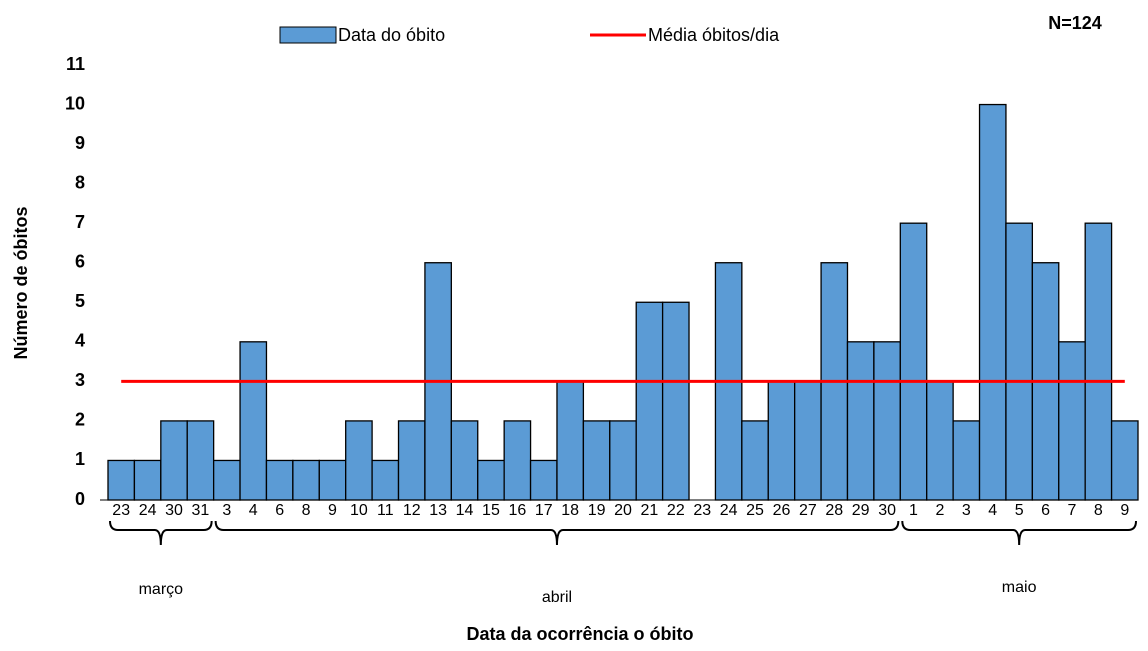 The height and width of the screenshot is (651, 1148). Describe the element at coordinates (913, 510) in the screenshot. I see `x-tick-label: 1` at that location.